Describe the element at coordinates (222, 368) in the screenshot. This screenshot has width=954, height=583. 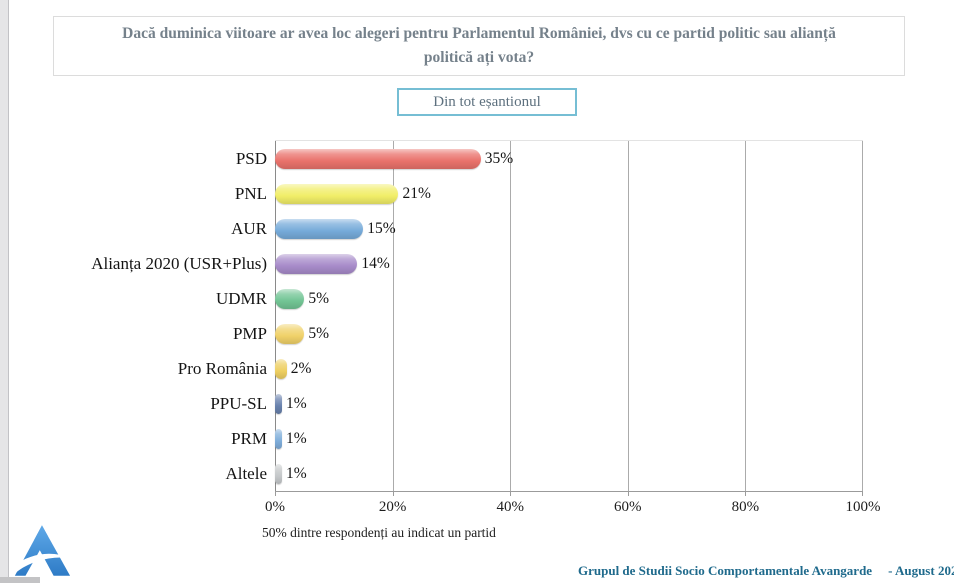
I see `category-label: Pro România` at that location.